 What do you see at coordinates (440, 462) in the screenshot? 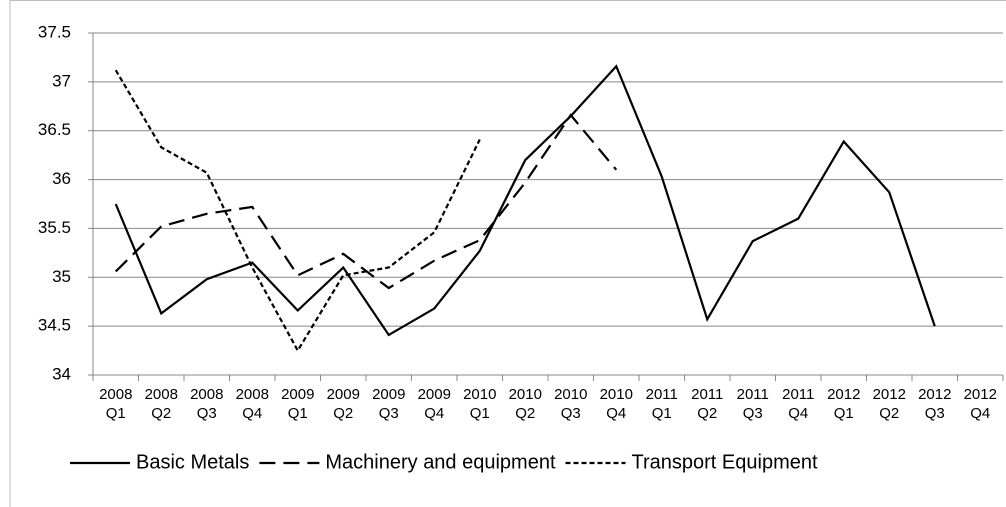
I see `legend-label: Machinery and equipment` at bounding box center [440, 462].